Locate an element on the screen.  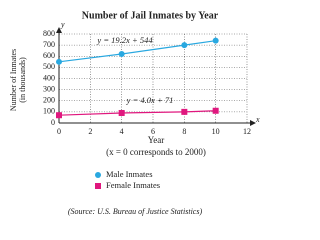
y-axis-label: Number of Inmates is located at coordinates (13, 80).